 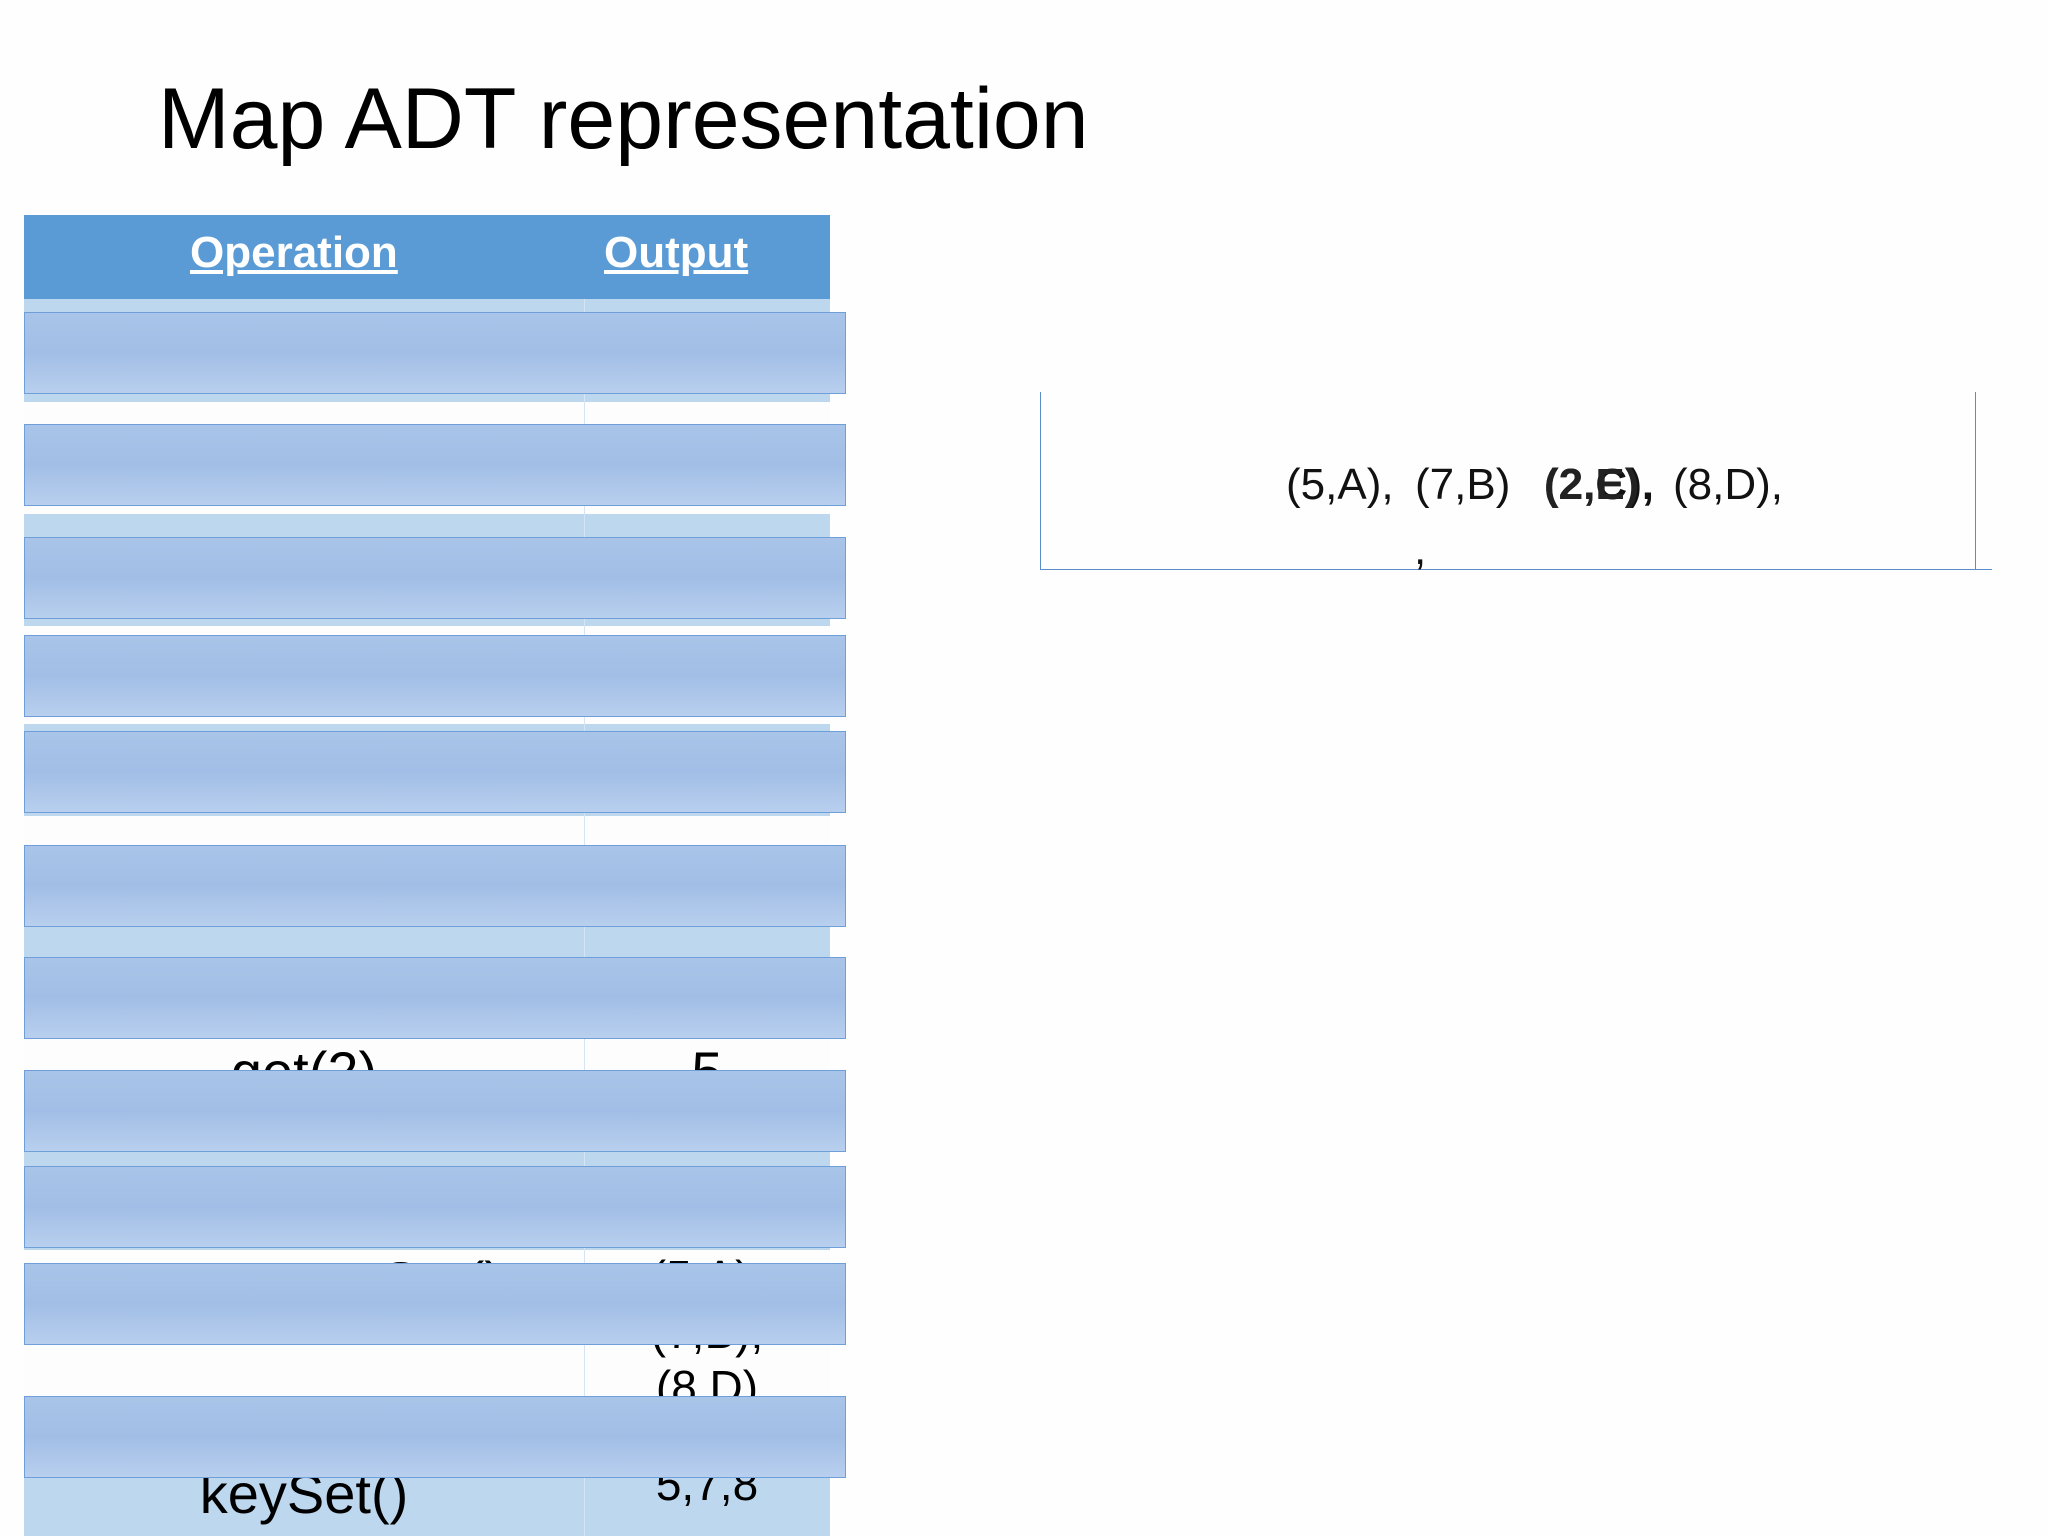 What do you see at coordinates (1340, 484) in the screenshot?
I see `pair: (5,A),` at bounding box center [1340, 484].